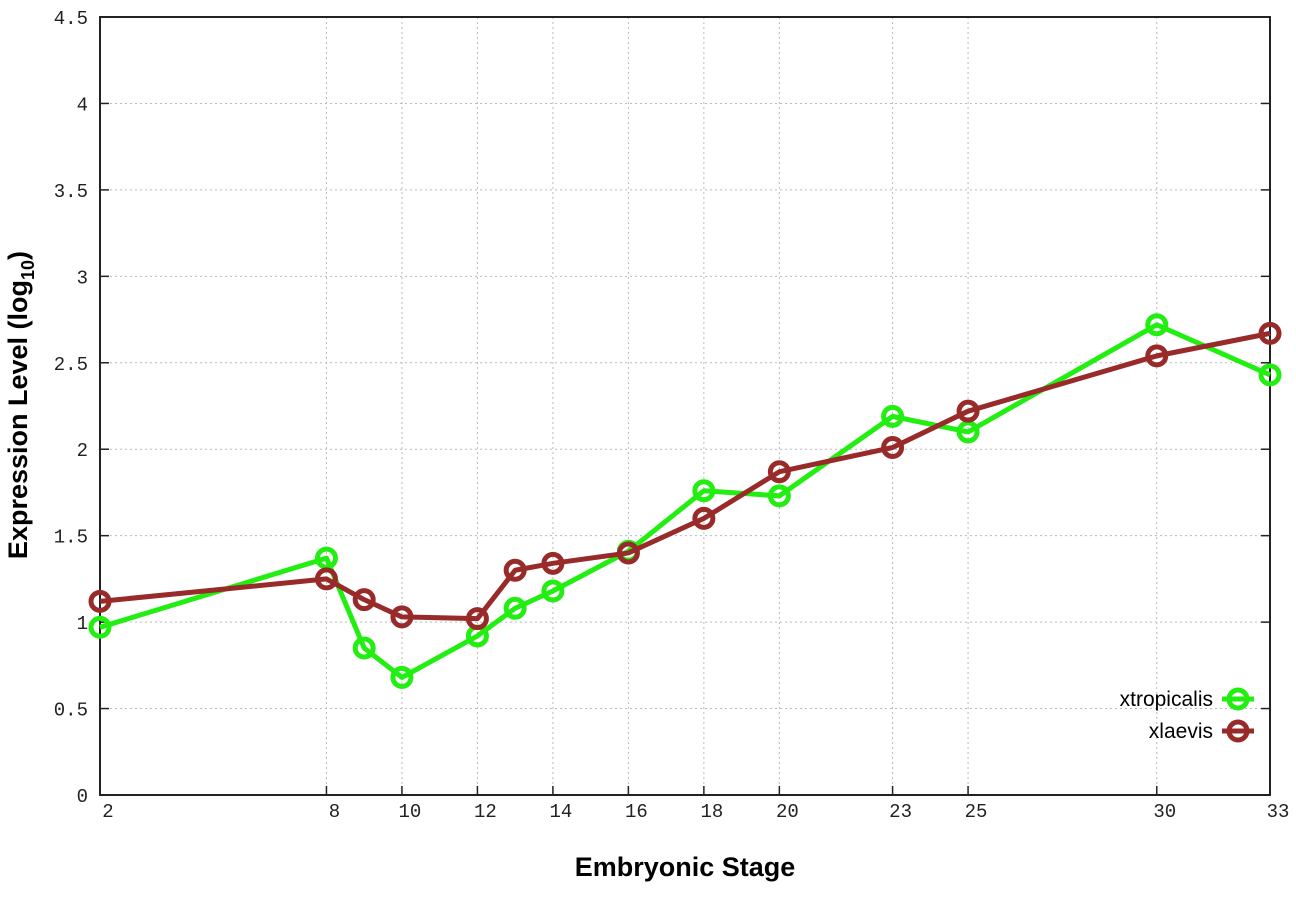  I want to click on y-tick-label: 4, so click(82, 105).